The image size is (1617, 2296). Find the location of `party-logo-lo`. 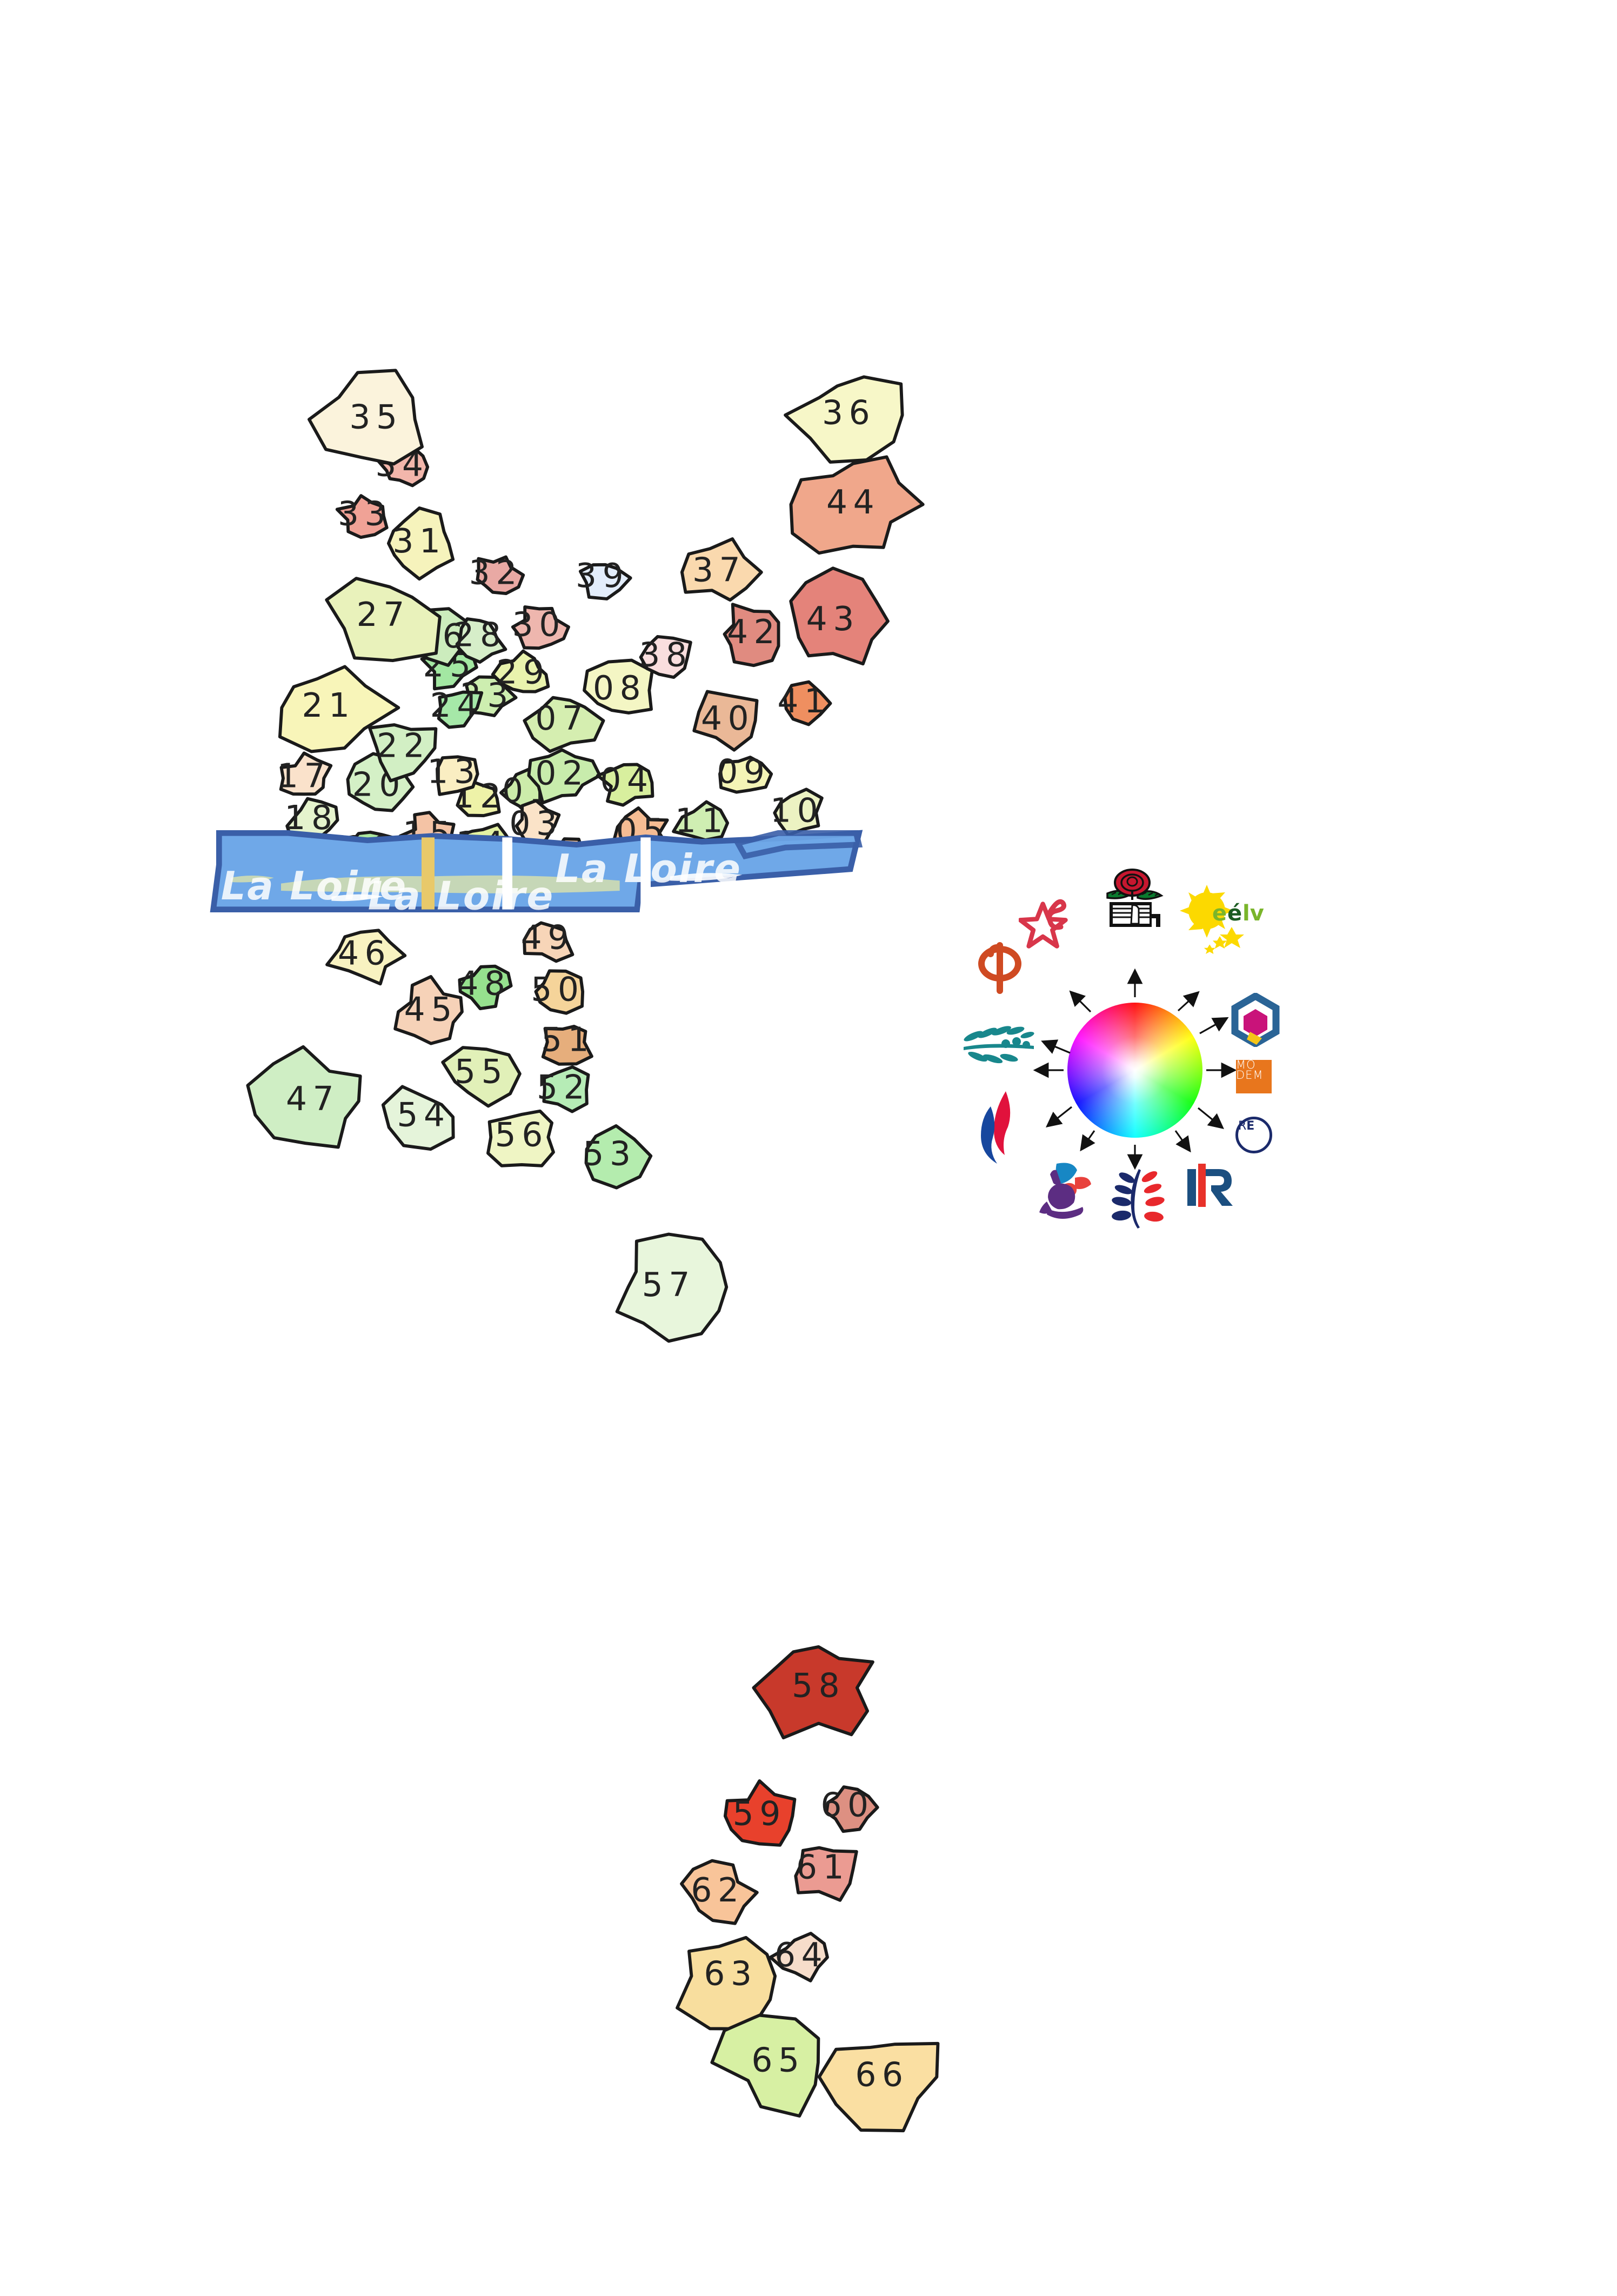

party-logo-lo is located at coordinates (1000, 1040).